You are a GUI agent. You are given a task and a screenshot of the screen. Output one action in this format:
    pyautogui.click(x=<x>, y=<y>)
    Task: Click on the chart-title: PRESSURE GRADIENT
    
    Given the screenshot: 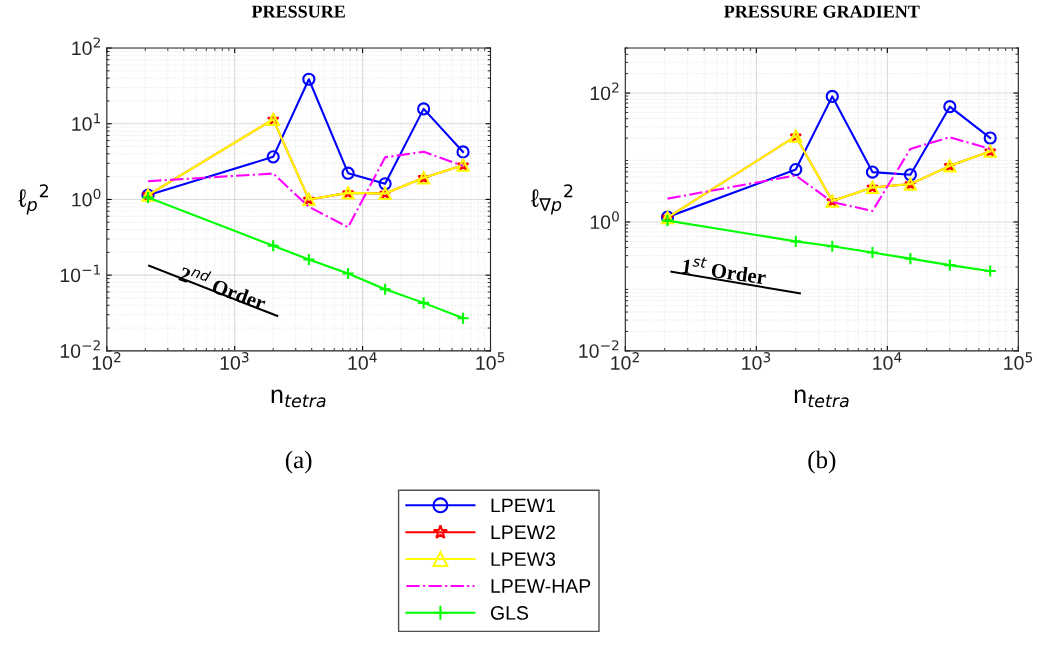 What is the action you would take?
    pyautogui.click(x=822, y=11)
    